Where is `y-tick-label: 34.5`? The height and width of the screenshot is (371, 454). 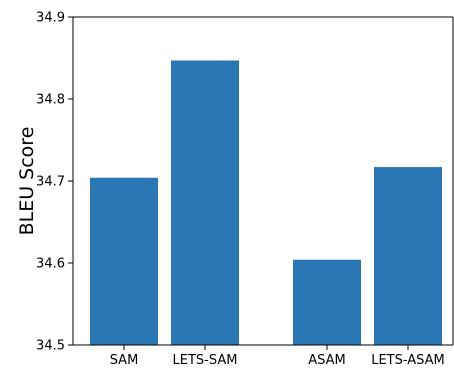
y-tick-label: 34.5 is located at coordinates (50, 346).